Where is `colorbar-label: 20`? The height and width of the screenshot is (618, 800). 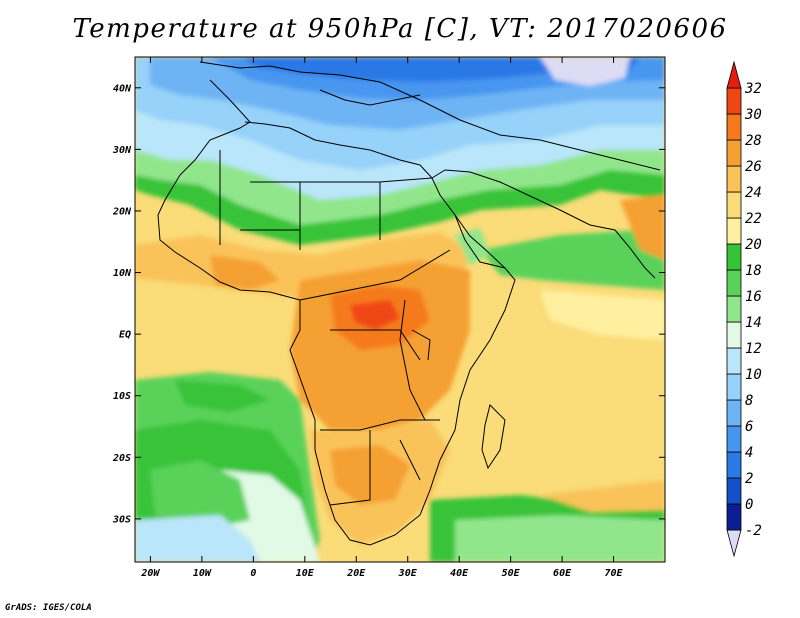
colorbar-label: 20 is located at coordinates (753, 245).